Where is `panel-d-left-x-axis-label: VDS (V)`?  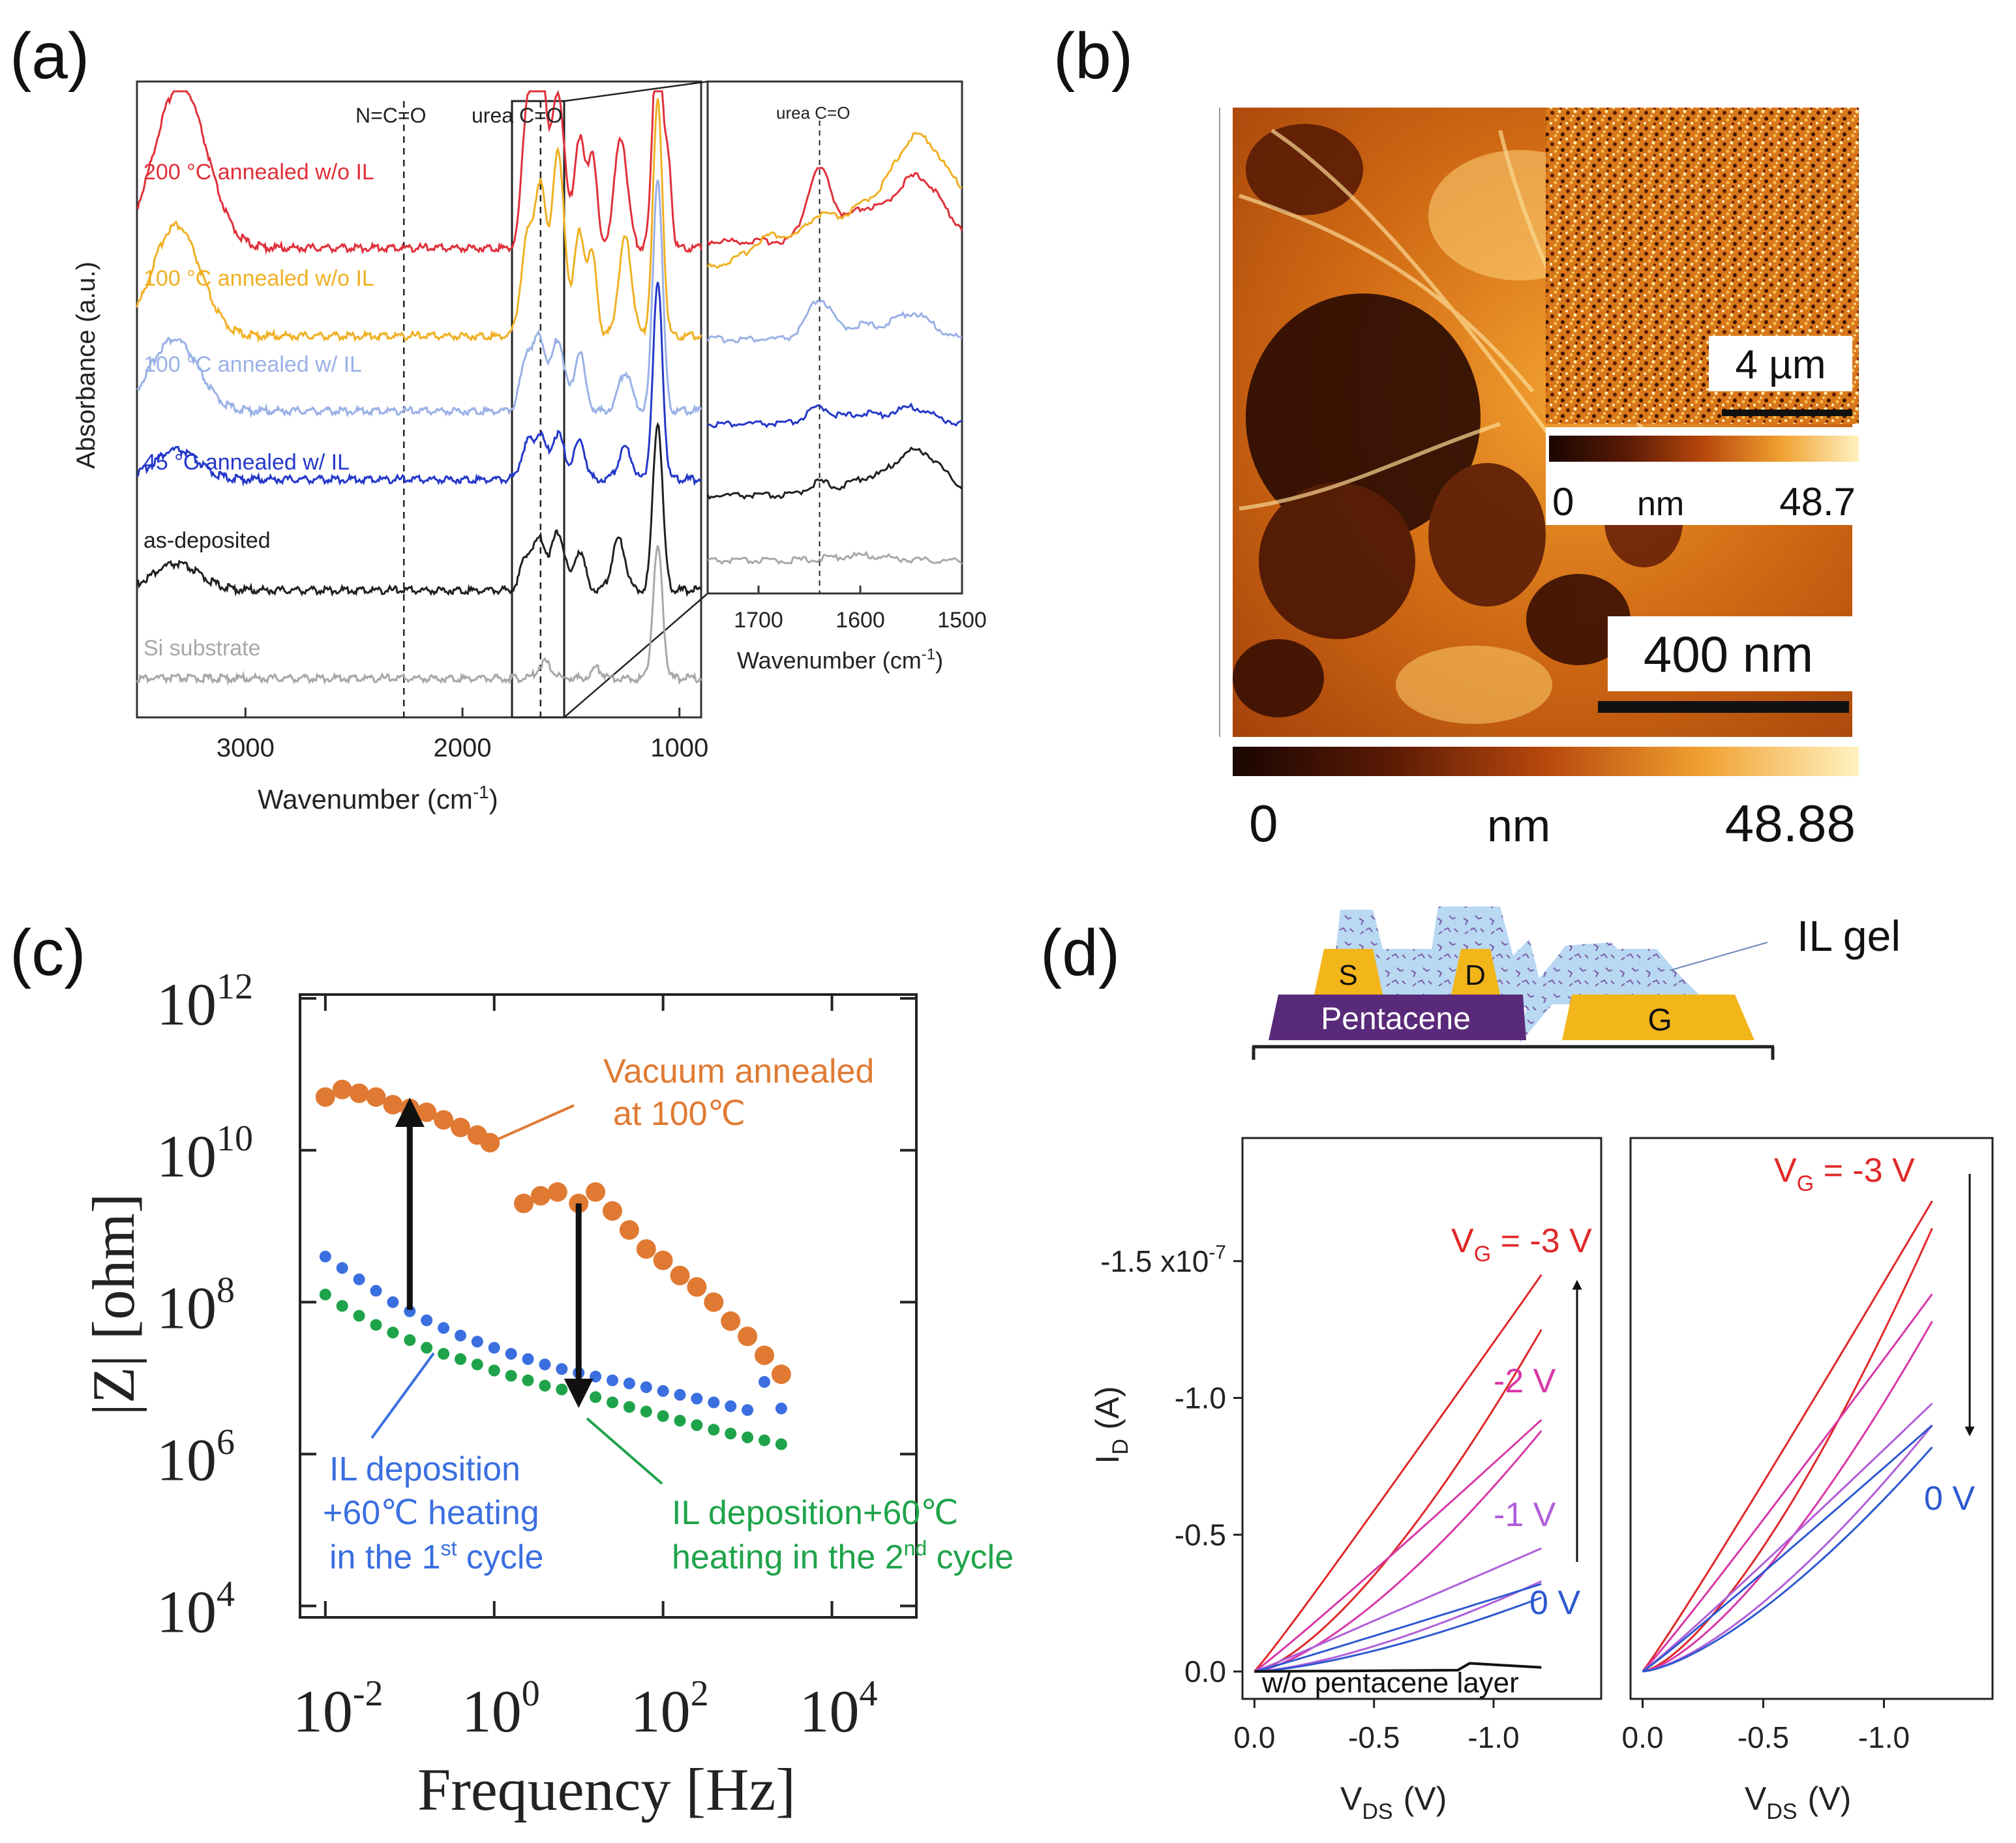
panel-d-left-x-axis-label: VDS (V) is located at coordinates (1393, 1802).